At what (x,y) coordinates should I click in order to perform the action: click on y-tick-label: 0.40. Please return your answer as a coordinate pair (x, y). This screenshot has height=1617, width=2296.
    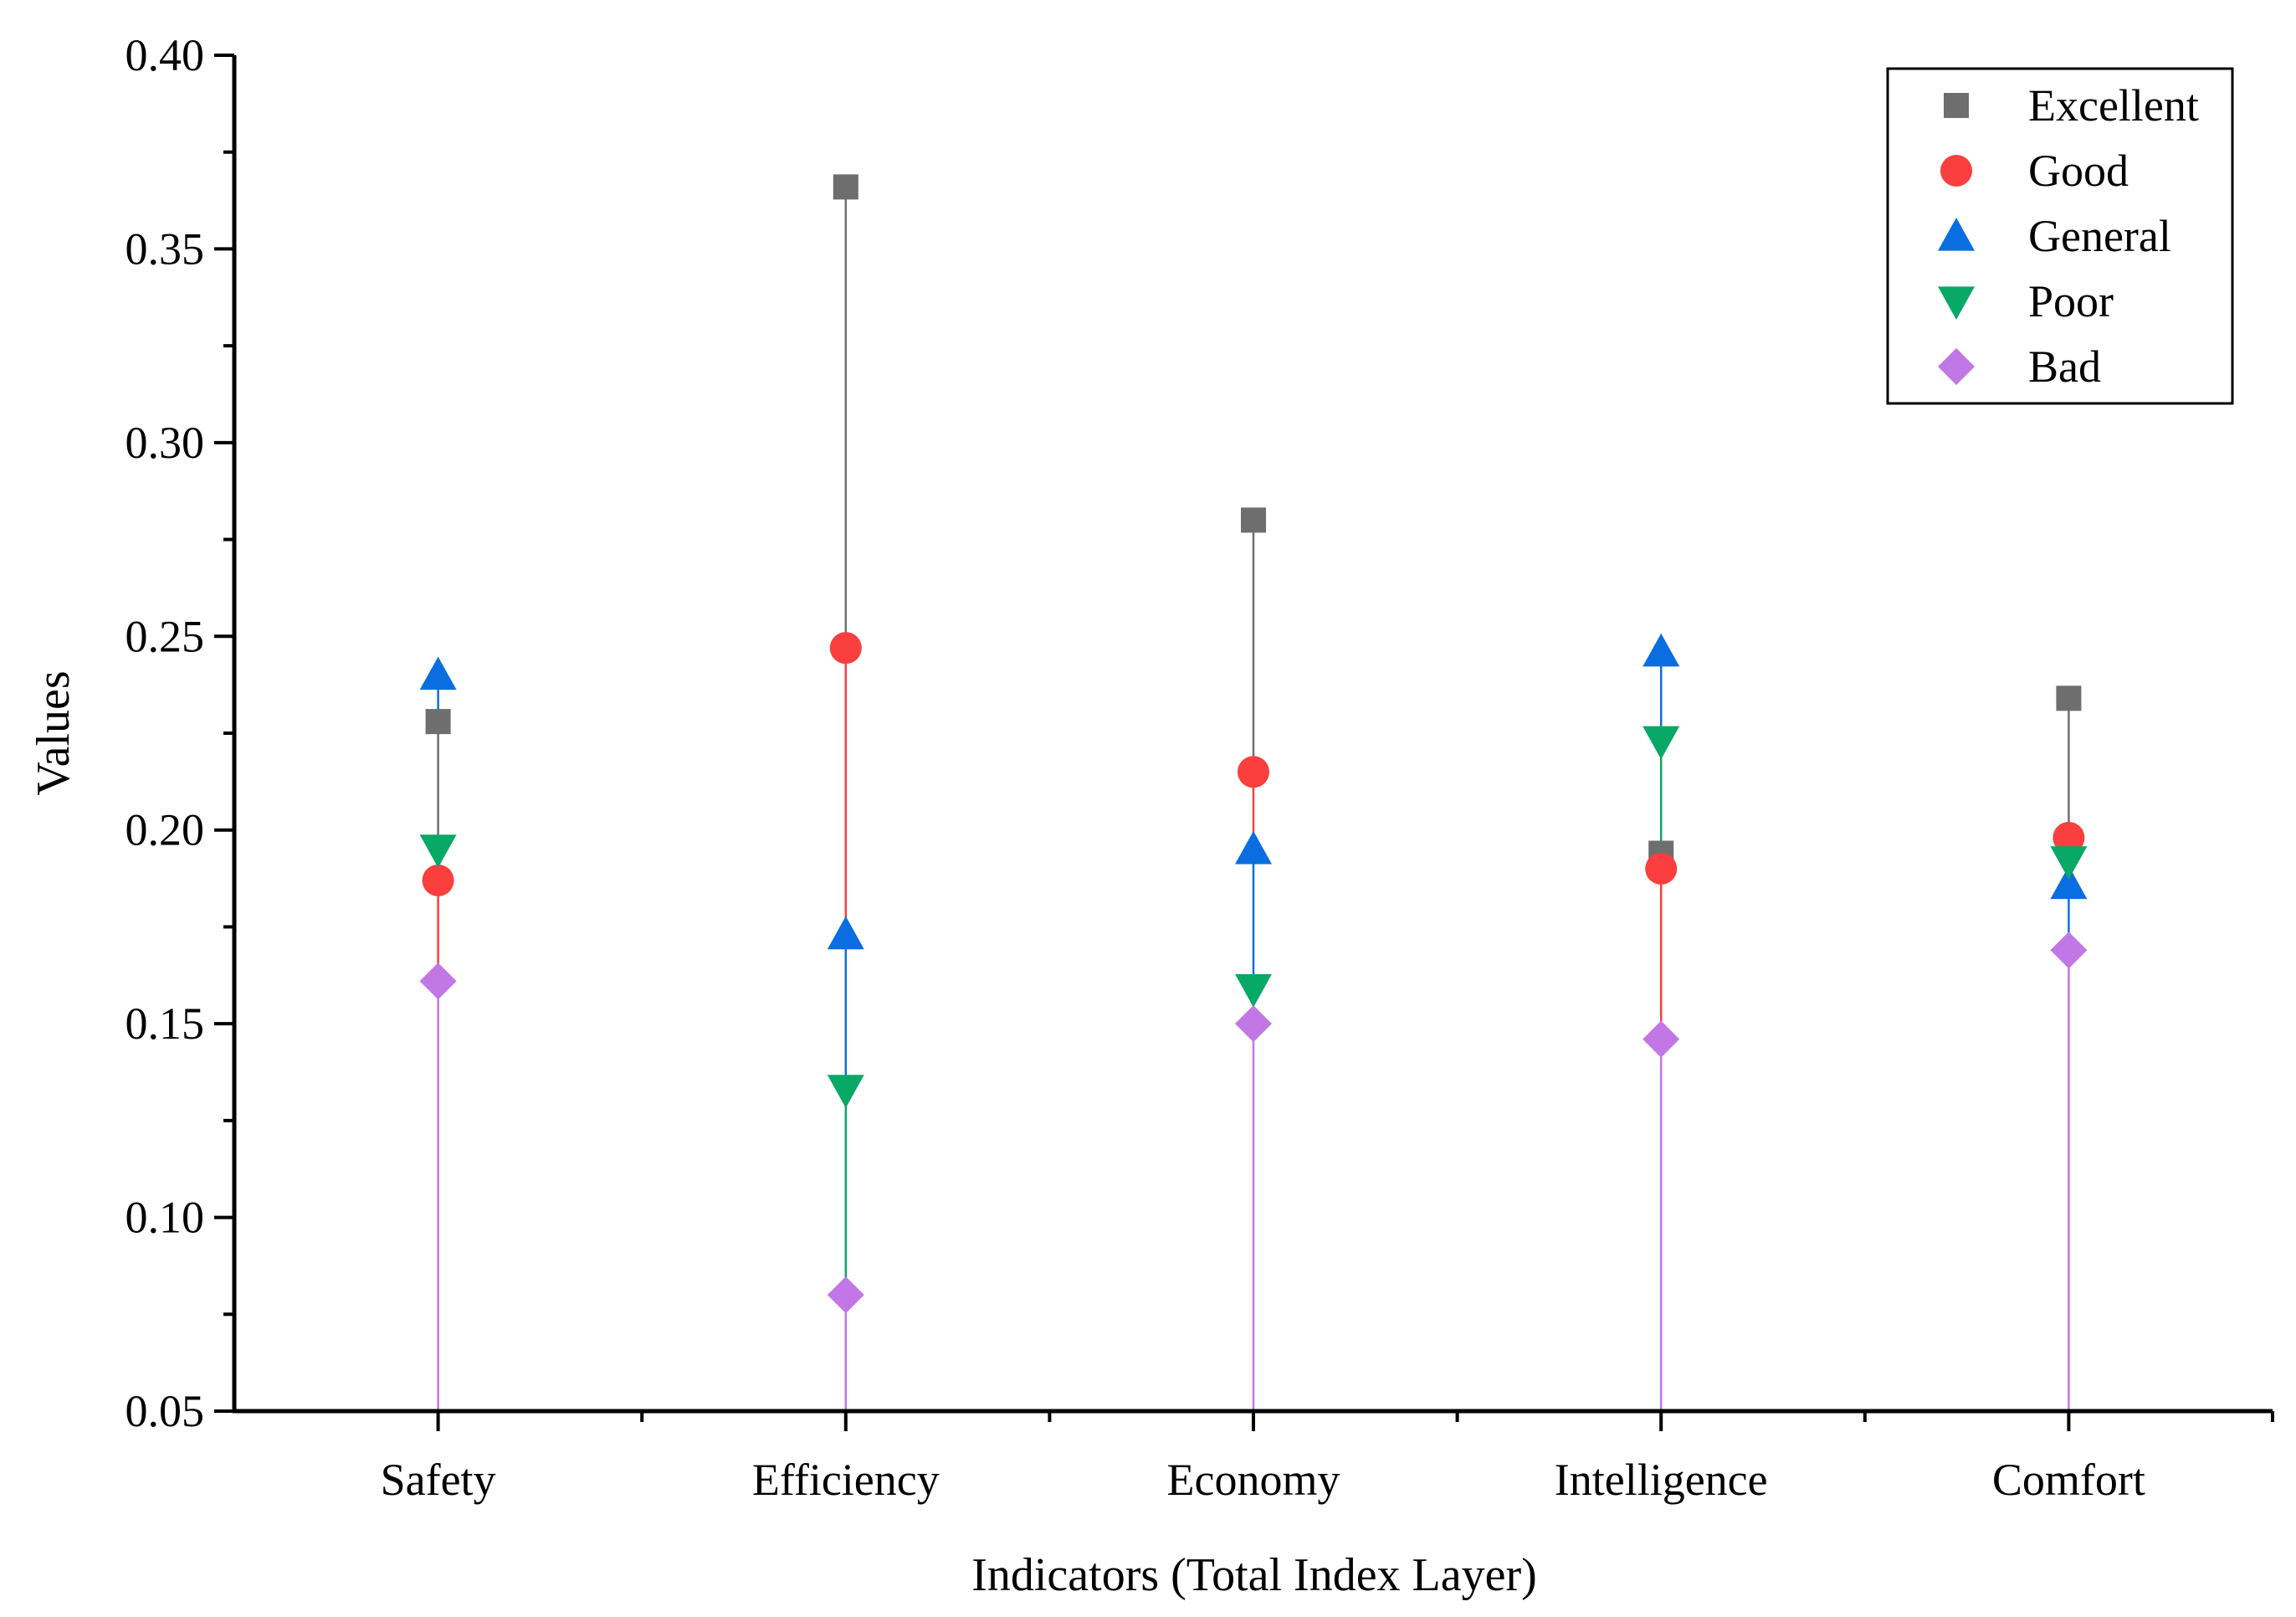
    Looking at the image, I should click on (165, 55).